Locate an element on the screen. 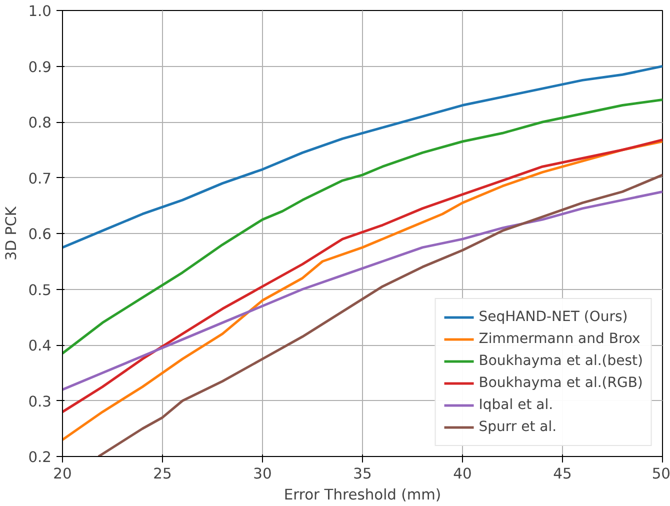  y-tick-label: 0.7 is located at coordinates (40, 179).